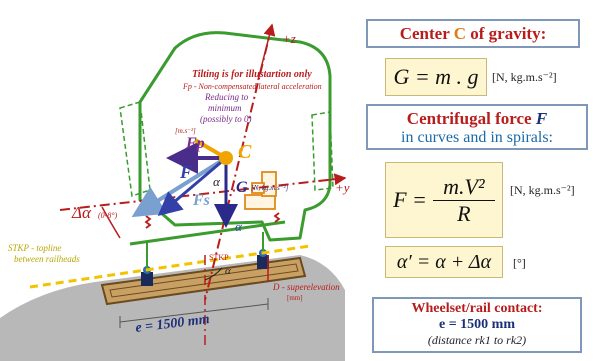 The height and width of the screenshot is (361, 600). Describe the element at coordinates (519, 263) in the screenshot. I see `alpha-unit: [°]` at that location.